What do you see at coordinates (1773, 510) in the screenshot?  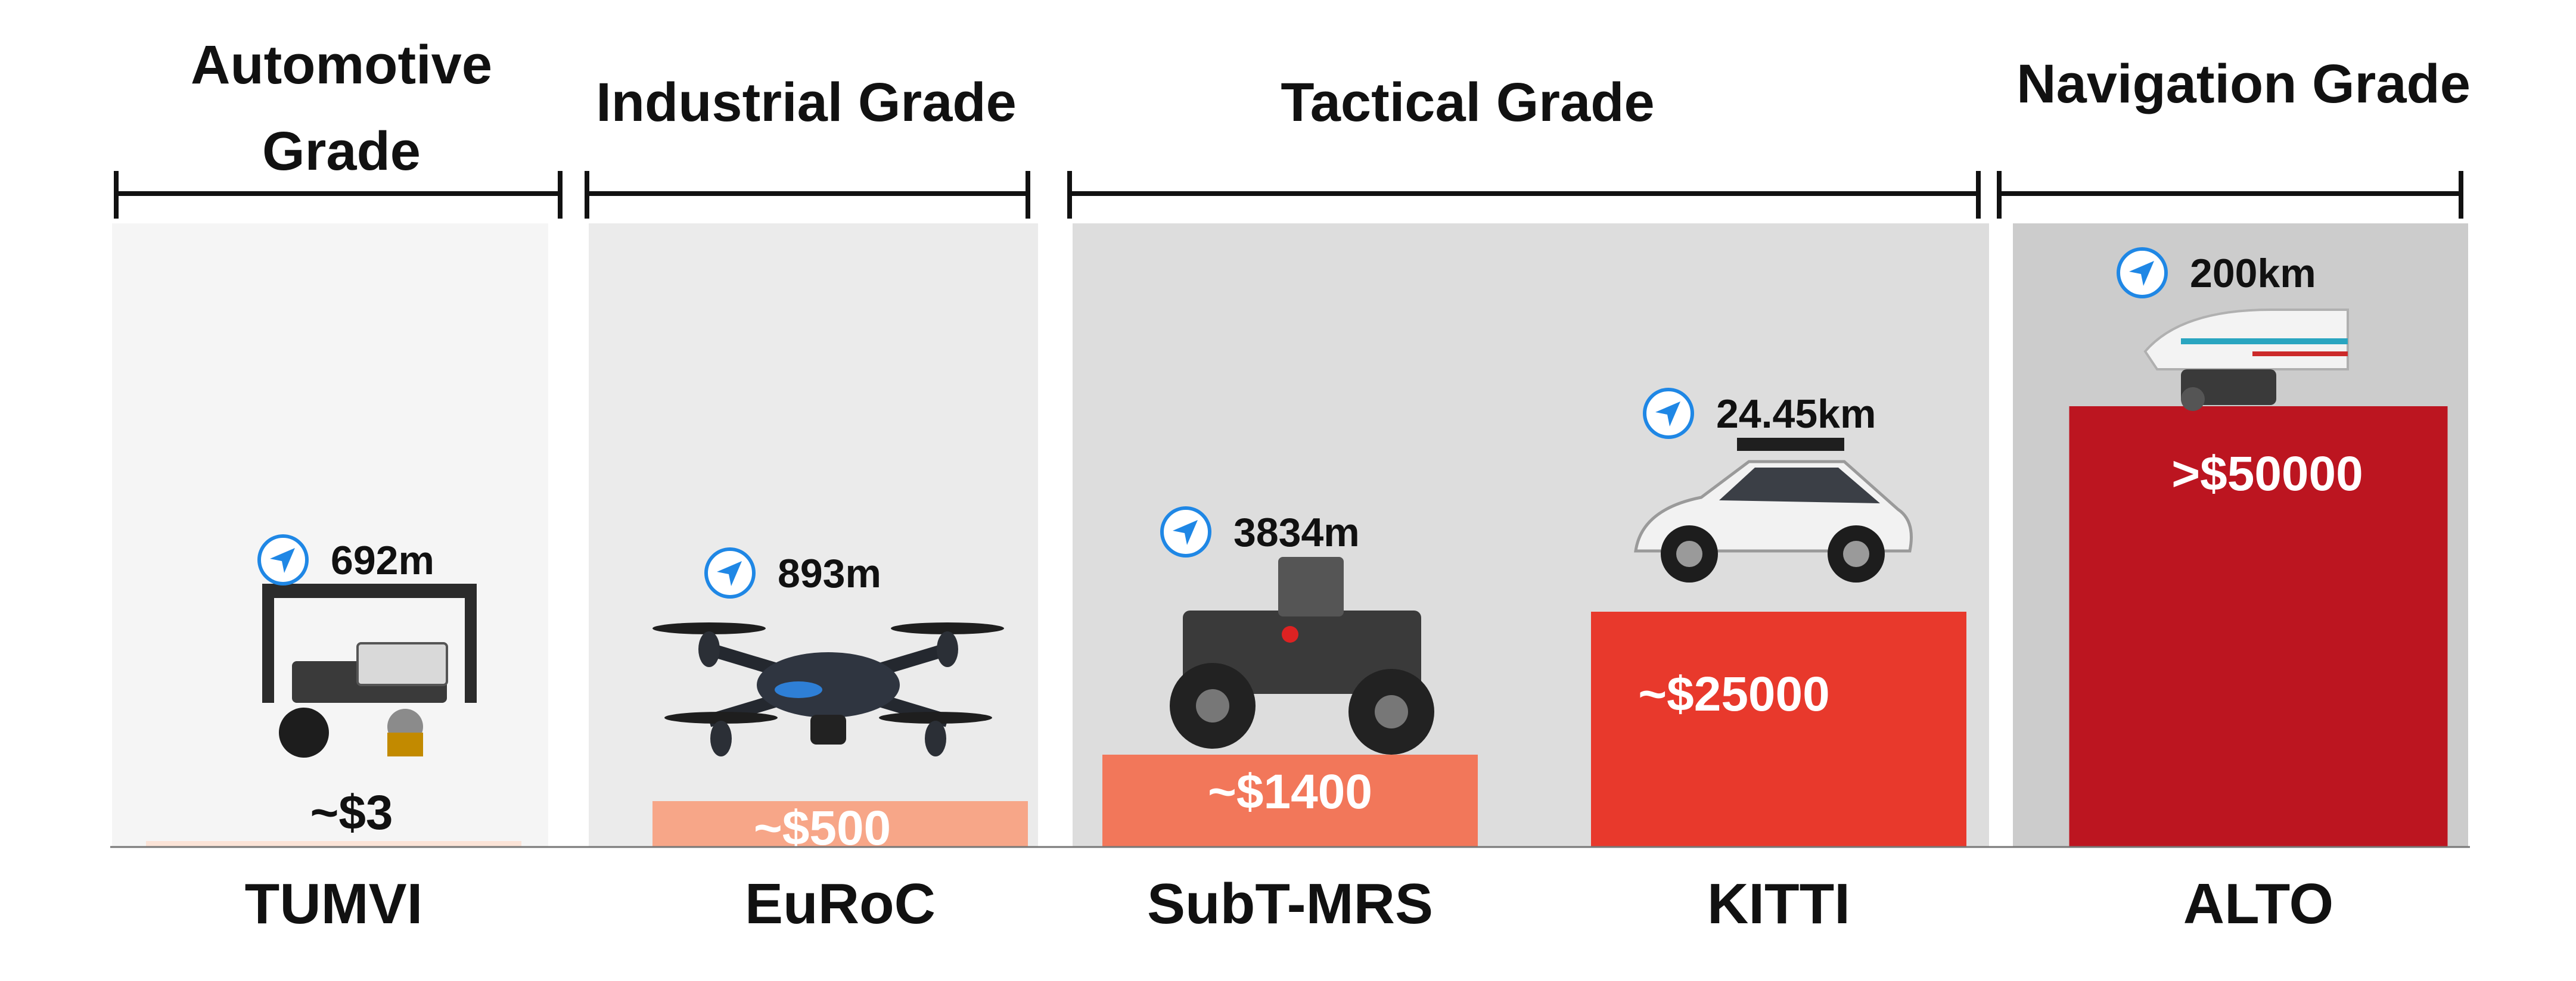 I see `car-image` at bounding box center [1773, 510].